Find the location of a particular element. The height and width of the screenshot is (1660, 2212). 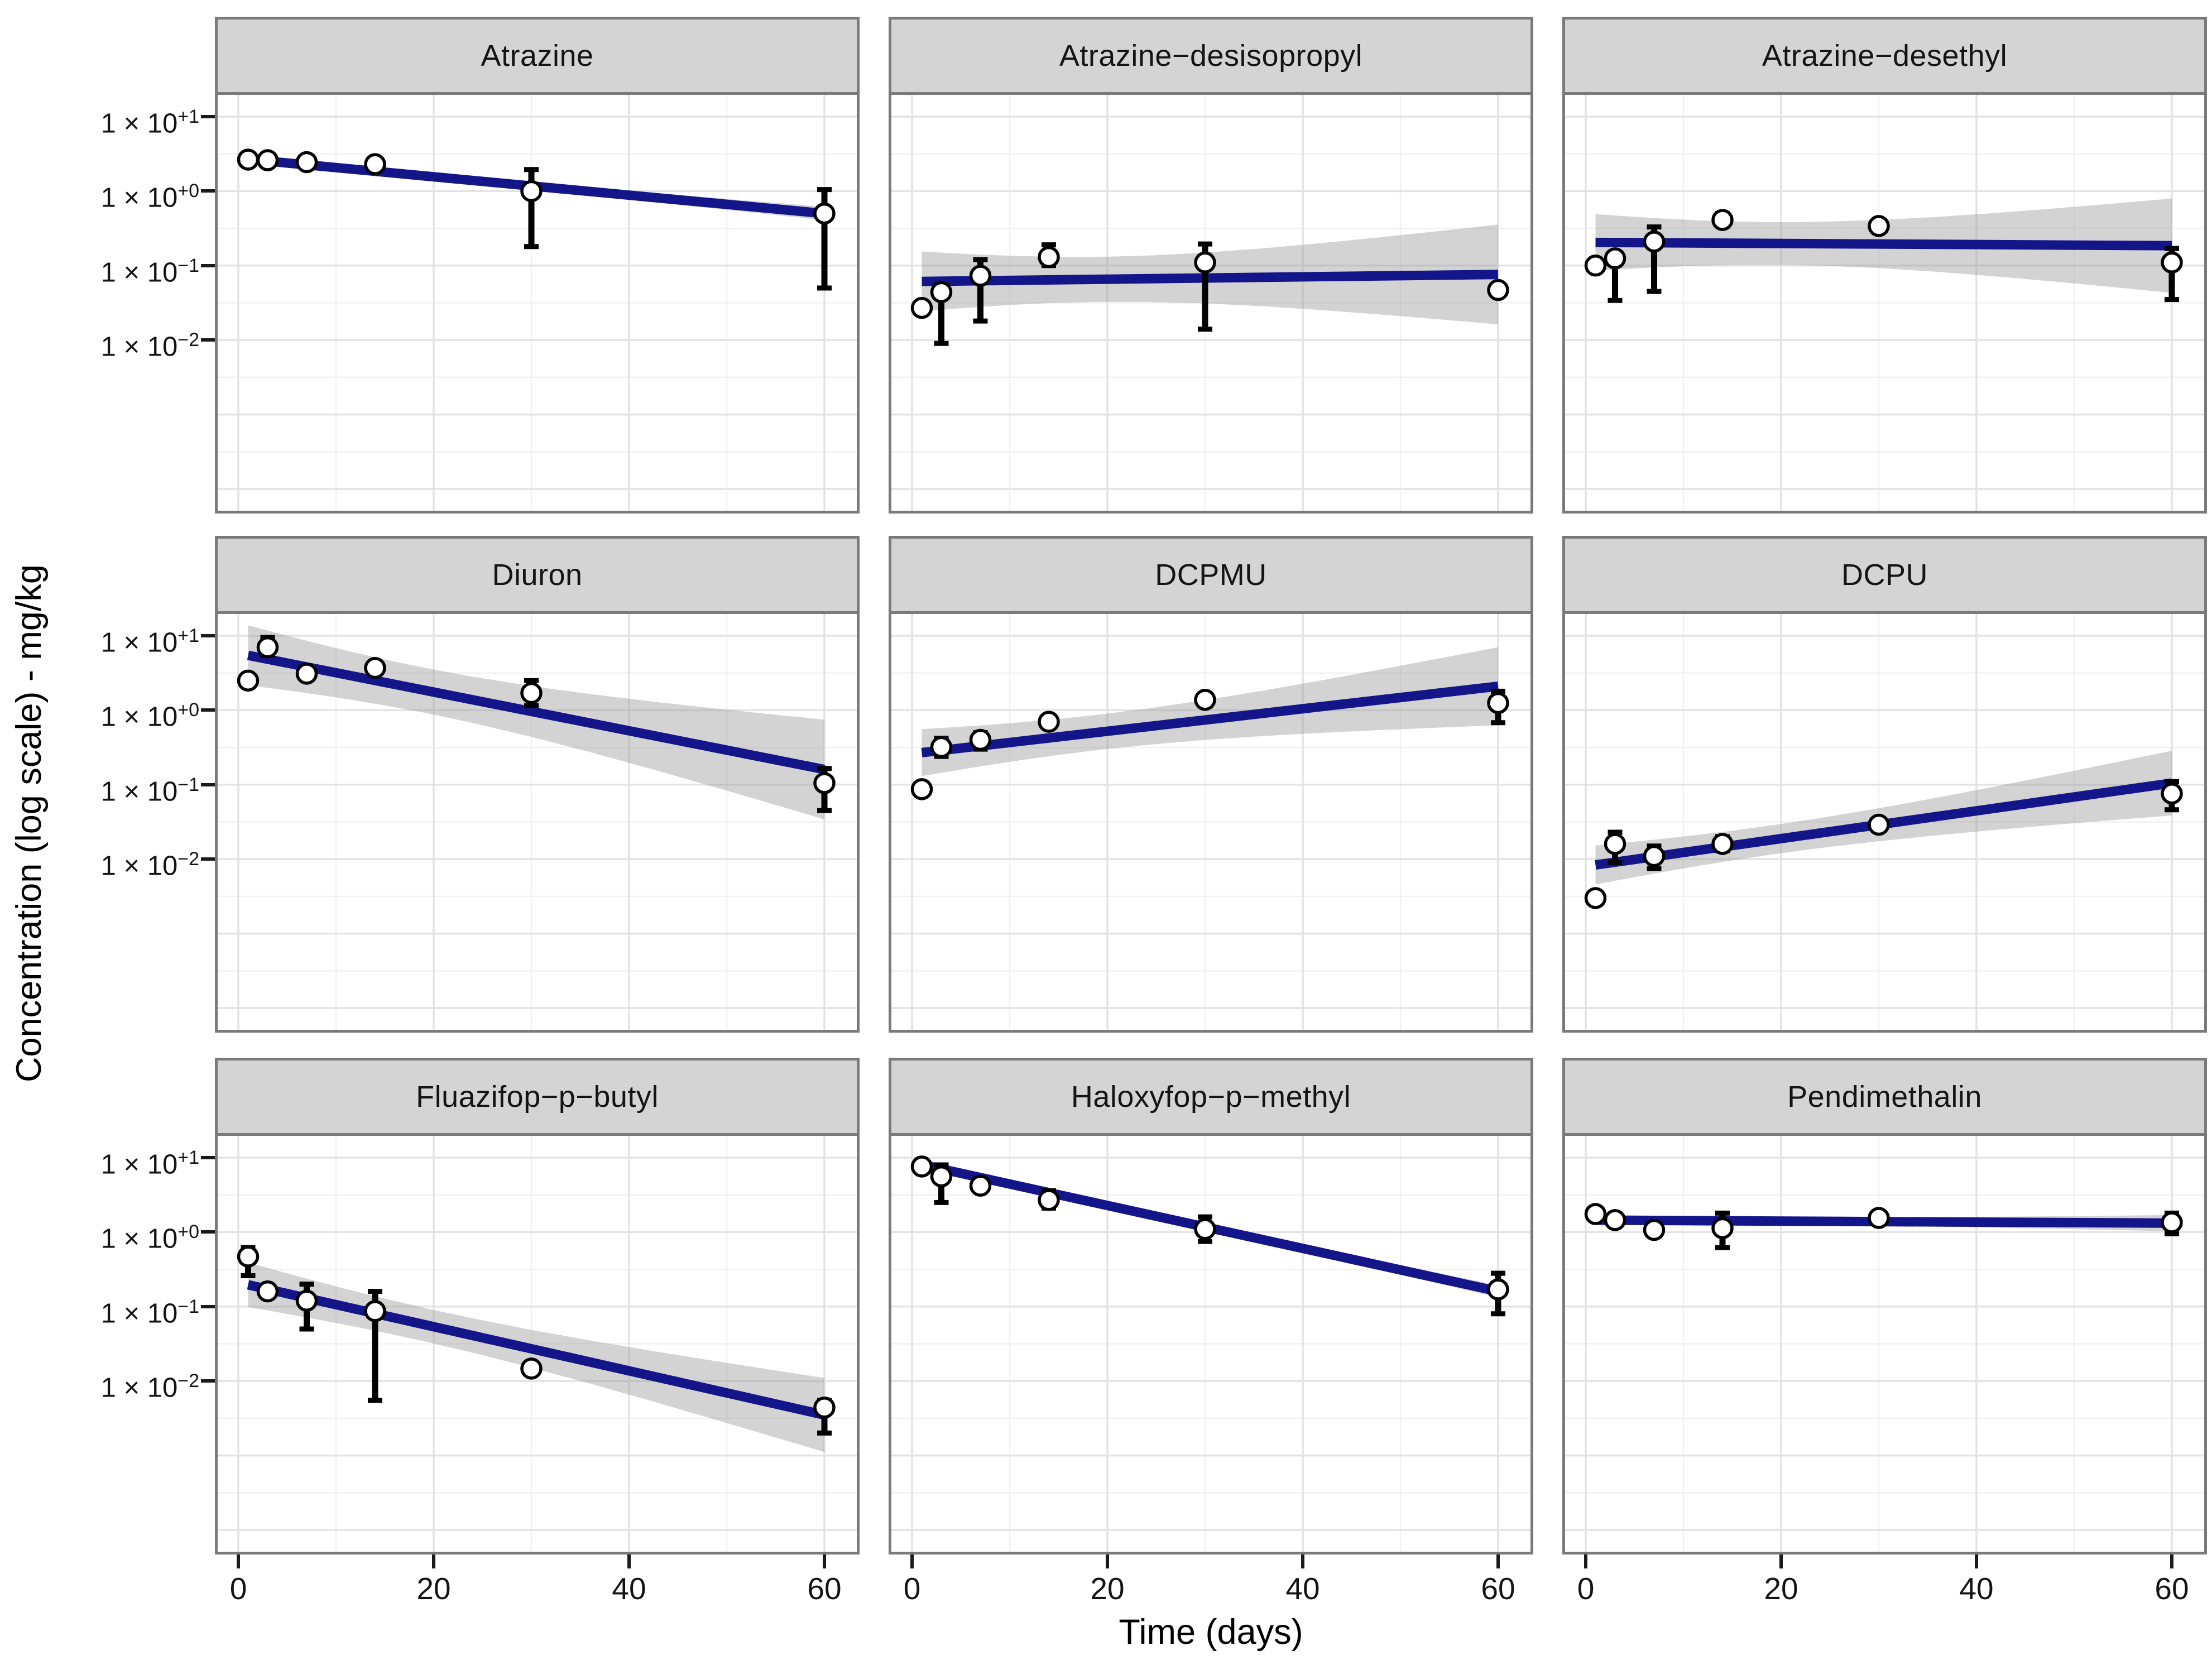

y-axis-title: Concentration (log scale) - mg/kg is located at coordinates (29, 823).